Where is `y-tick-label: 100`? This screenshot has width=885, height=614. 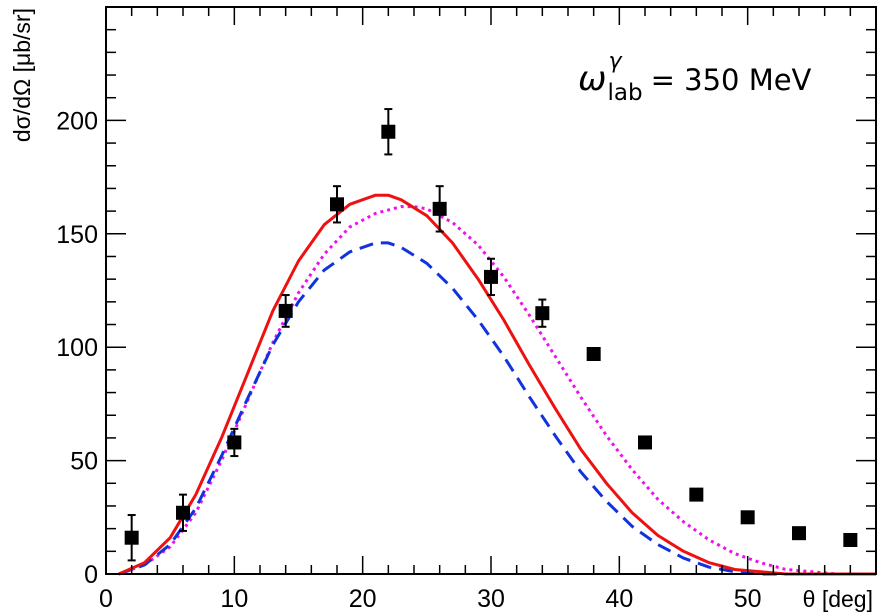 y-tick-label: 100 is located at coordinates (77, 348).